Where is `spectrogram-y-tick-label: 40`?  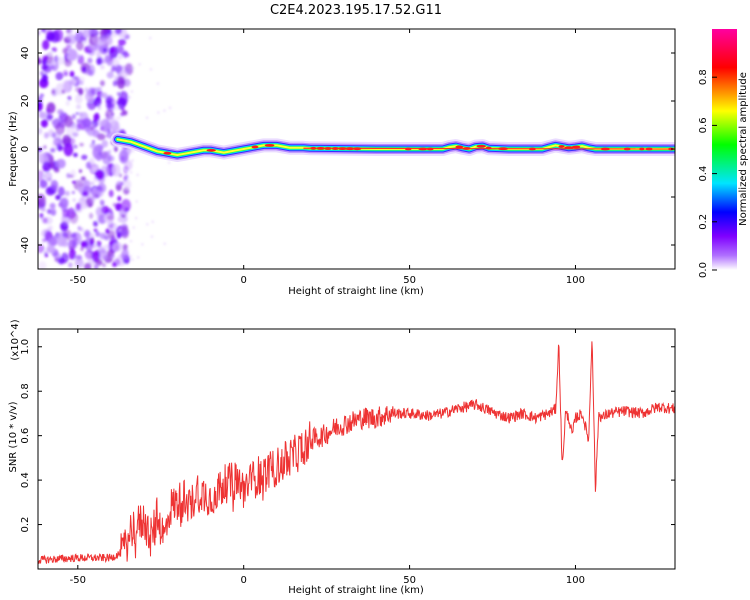
spectrogram-y-tick-label: 40 is located at coordinates (25, 53).